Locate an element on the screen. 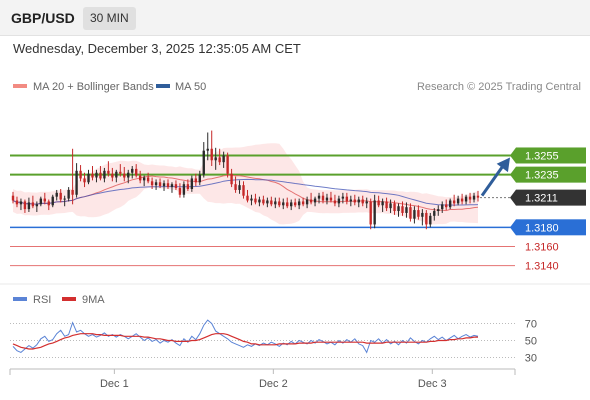  rsi-ma-legend-swatch is located at coordinates (69, 299).